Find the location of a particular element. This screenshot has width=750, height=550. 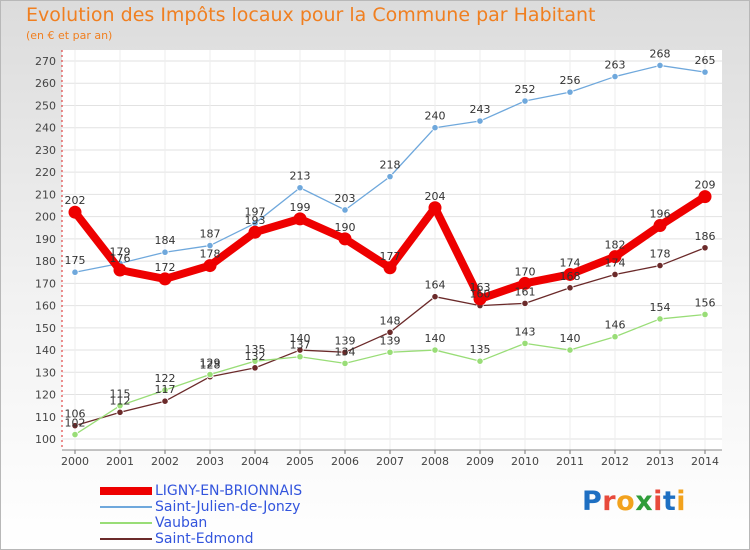

data-label: 154 is located at coordinates (660, 307).